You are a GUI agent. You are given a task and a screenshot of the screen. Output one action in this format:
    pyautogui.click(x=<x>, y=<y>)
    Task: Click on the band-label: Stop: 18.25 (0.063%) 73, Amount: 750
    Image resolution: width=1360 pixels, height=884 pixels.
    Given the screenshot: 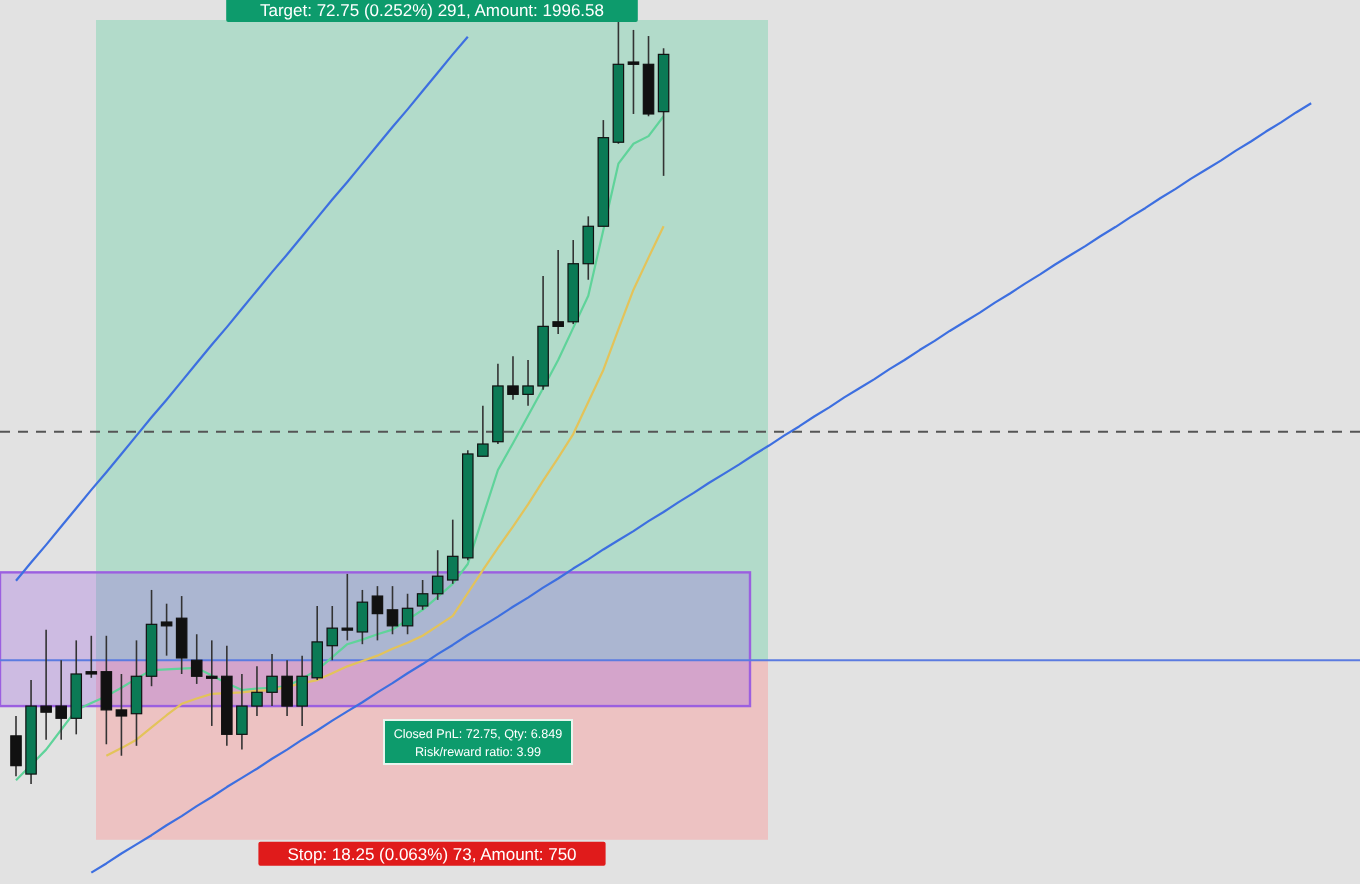 What is the action you would take?
    pyautogui.click(x=432, y=853)
    